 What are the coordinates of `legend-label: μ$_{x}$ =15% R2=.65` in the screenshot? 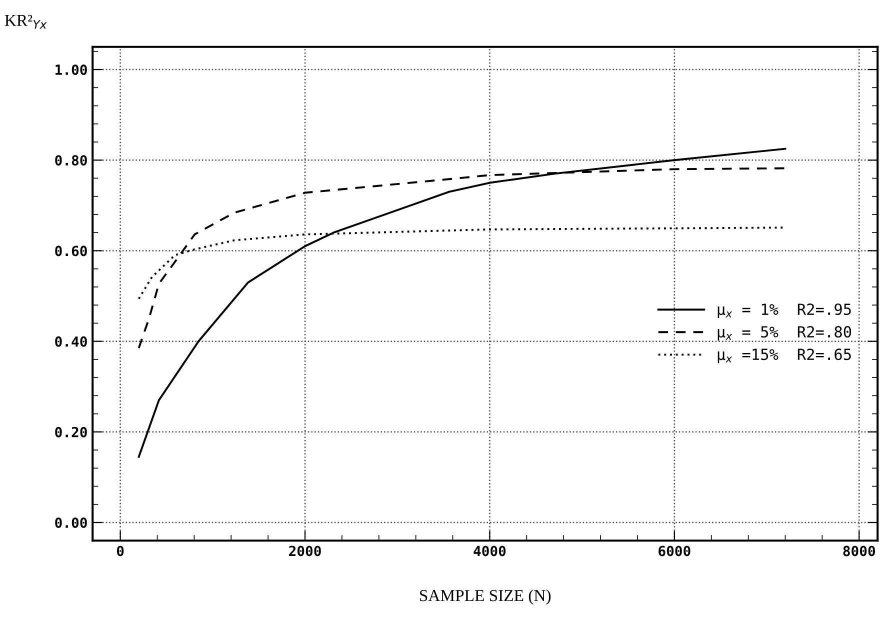 It's located at (784, 356).